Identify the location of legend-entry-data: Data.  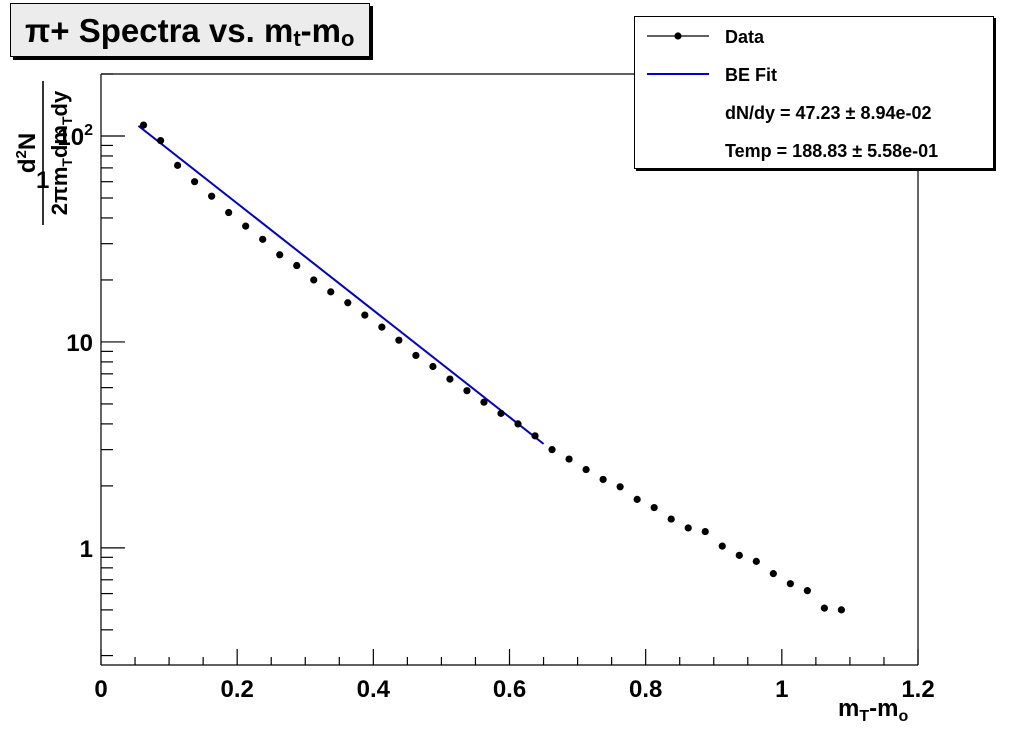
(814, 36).